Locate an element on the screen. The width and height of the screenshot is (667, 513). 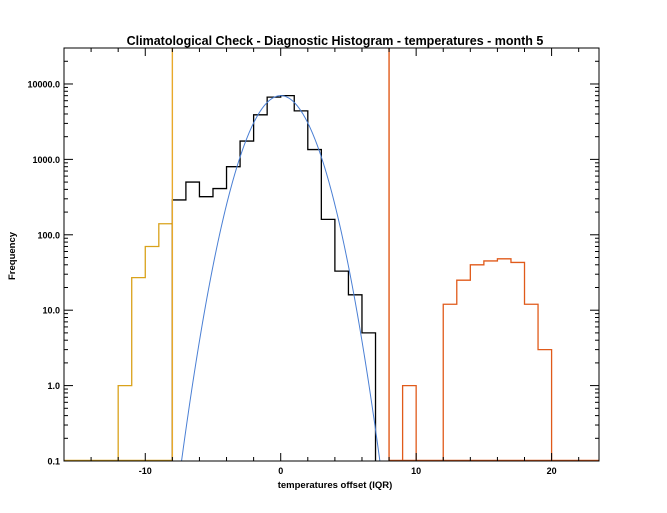
x-tick-label: -10 is located at coordinates (145, 471).